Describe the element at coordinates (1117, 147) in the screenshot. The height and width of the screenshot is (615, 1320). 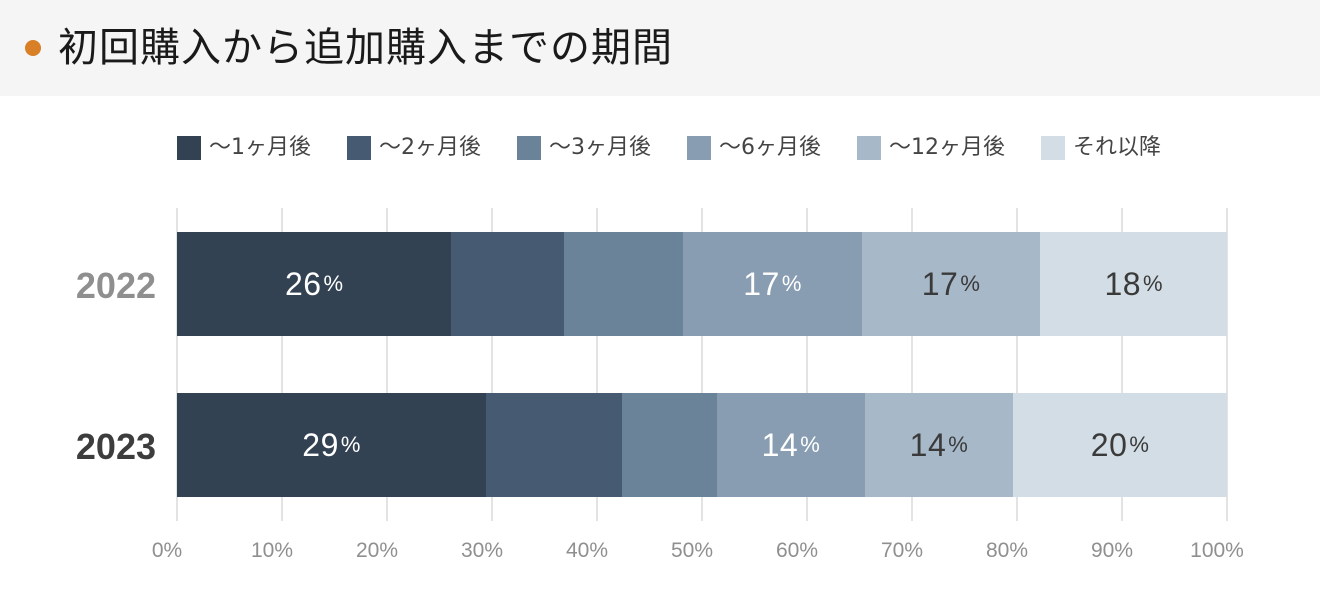
I see `legend-label: それ以降` at that location.